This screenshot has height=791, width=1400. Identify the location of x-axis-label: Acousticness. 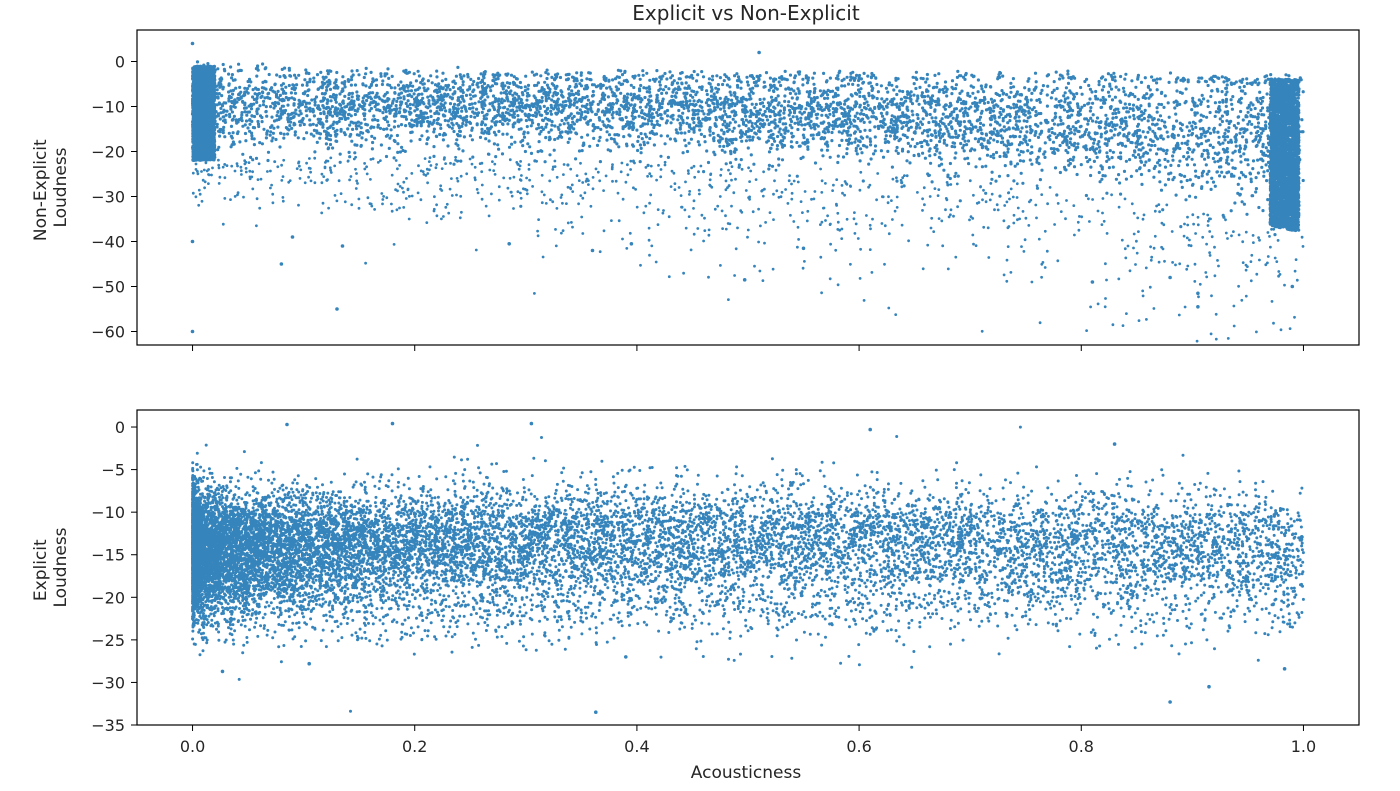
(746, 773).